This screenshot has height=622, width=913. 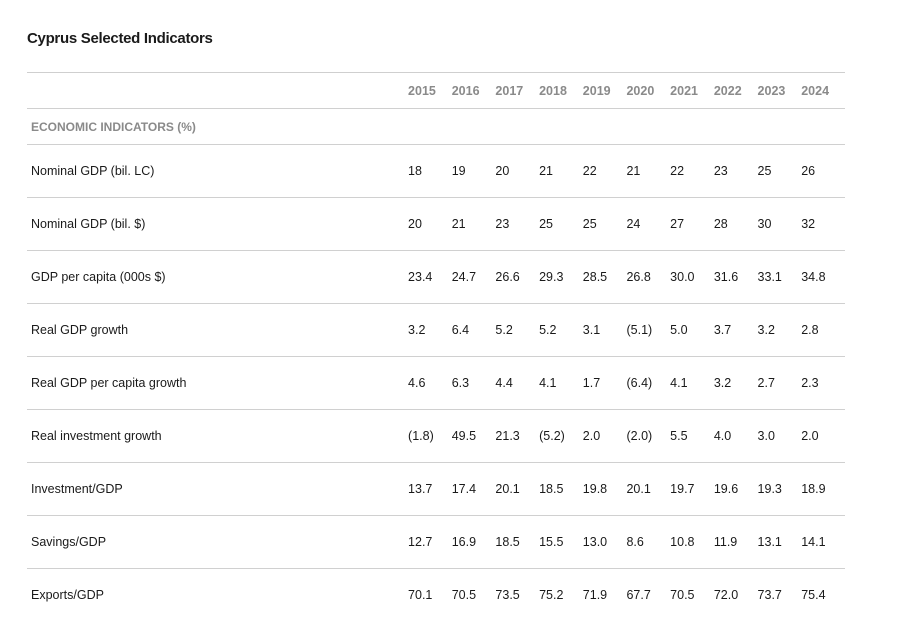 What do you see at coordinates (546, 171) in the screenshot?
I see `cell-value: 21` at bounding box center [546, 171].